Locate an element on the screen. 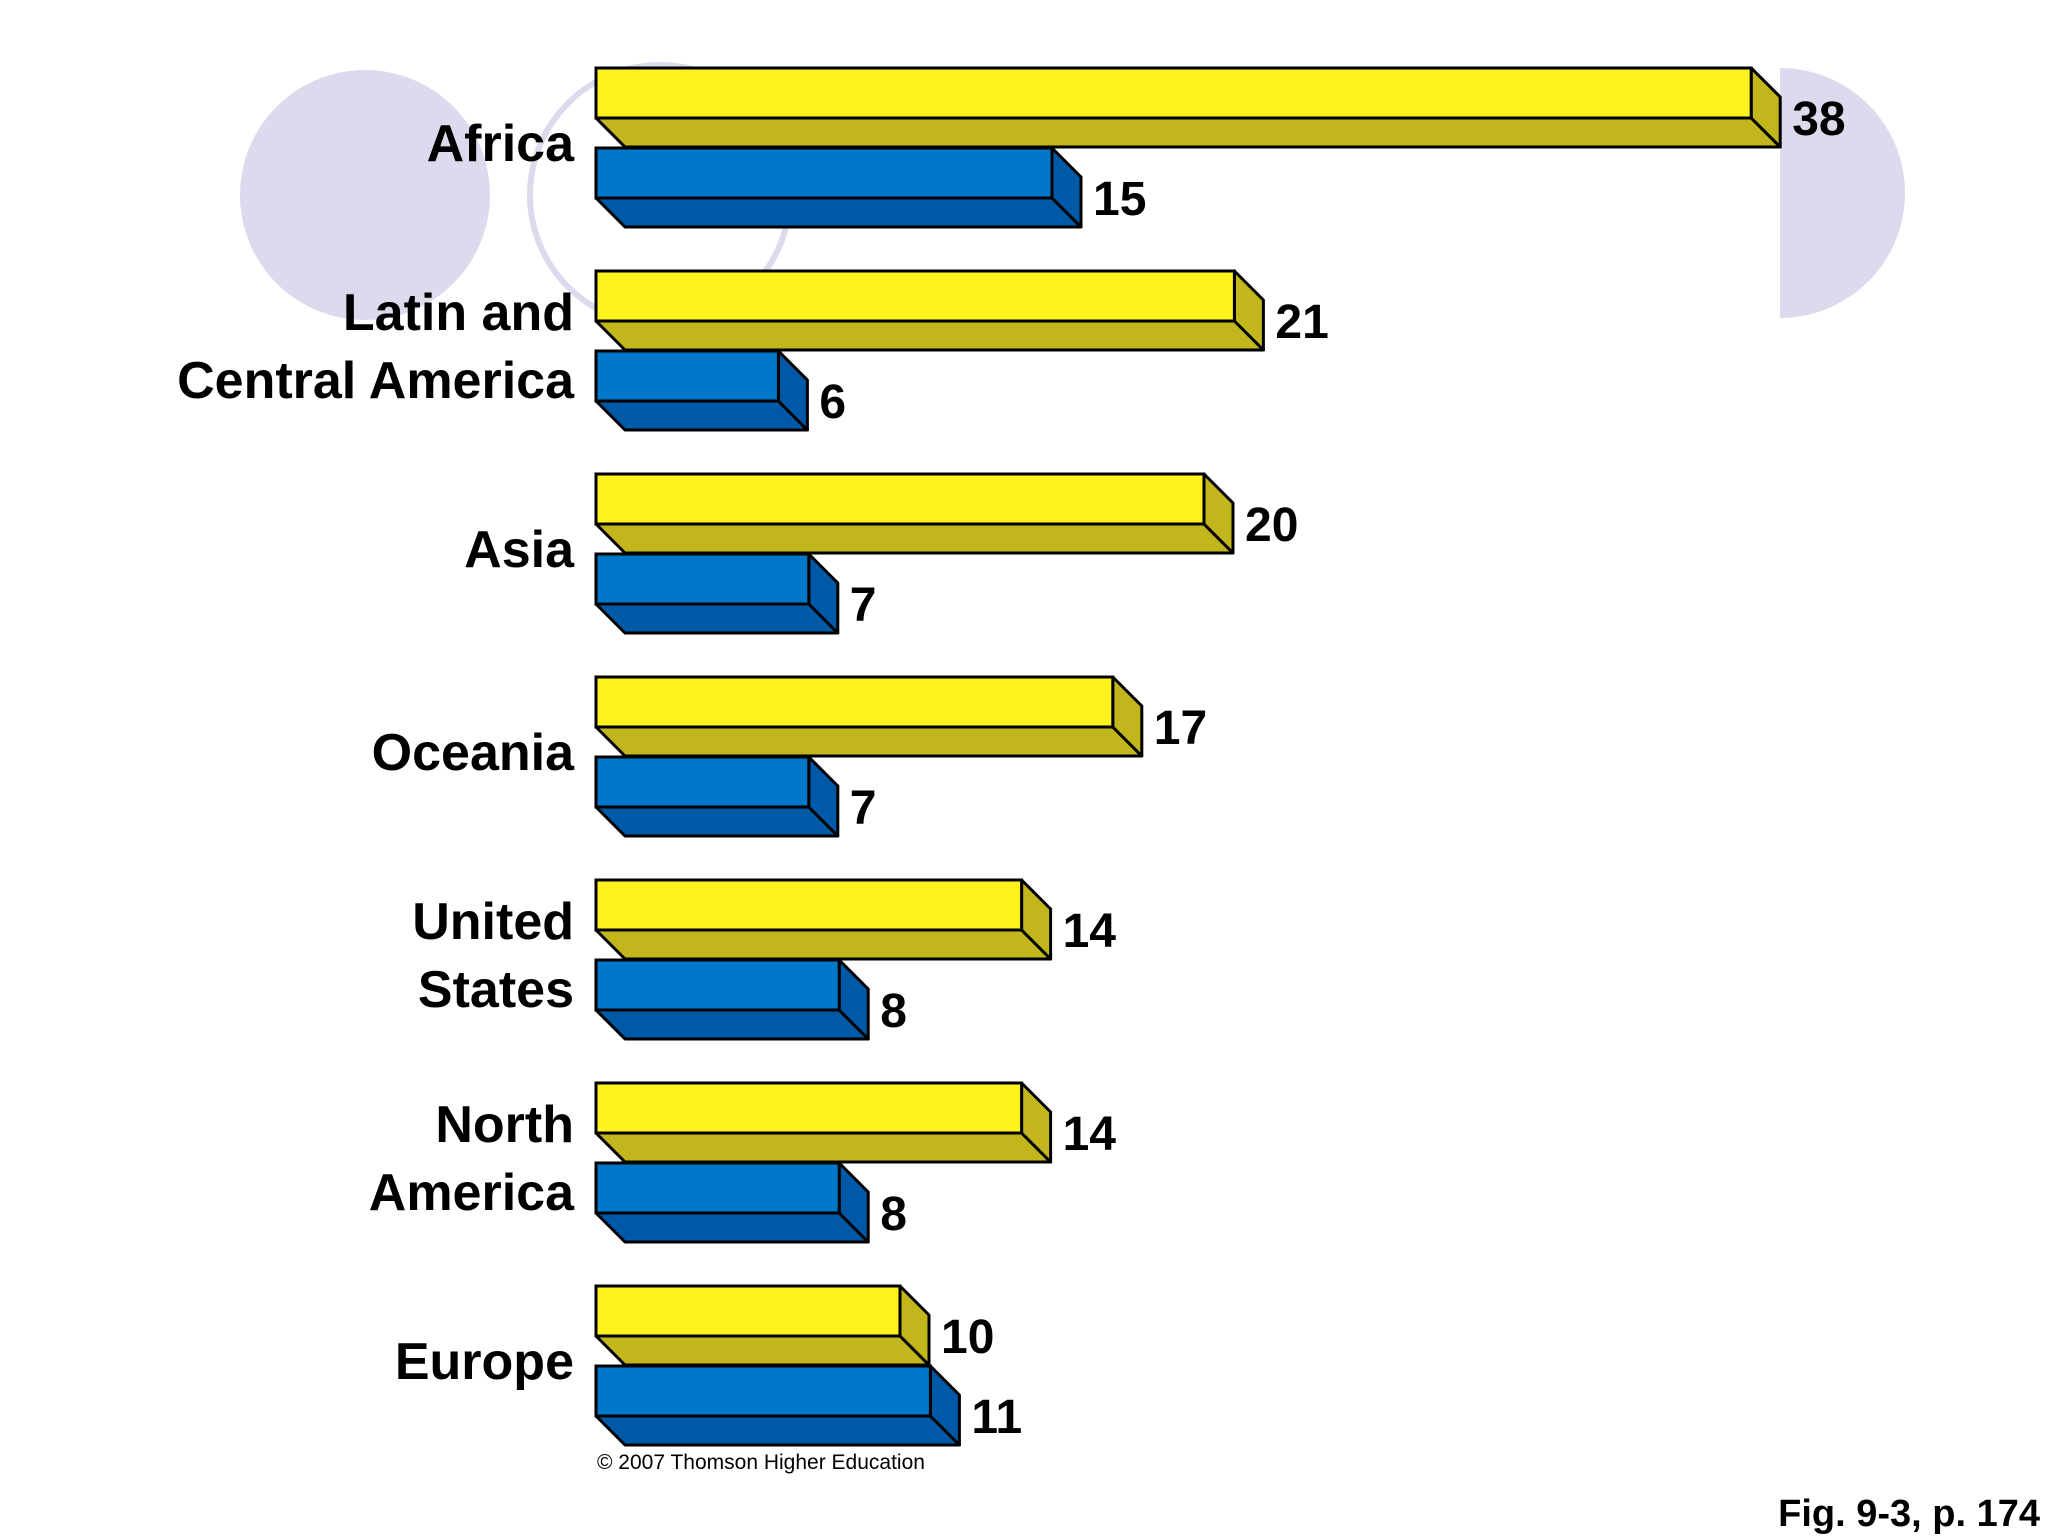 The image size is (2048, 1536). value-label-s1-c3: 7 is located at coordinates (863, 808).